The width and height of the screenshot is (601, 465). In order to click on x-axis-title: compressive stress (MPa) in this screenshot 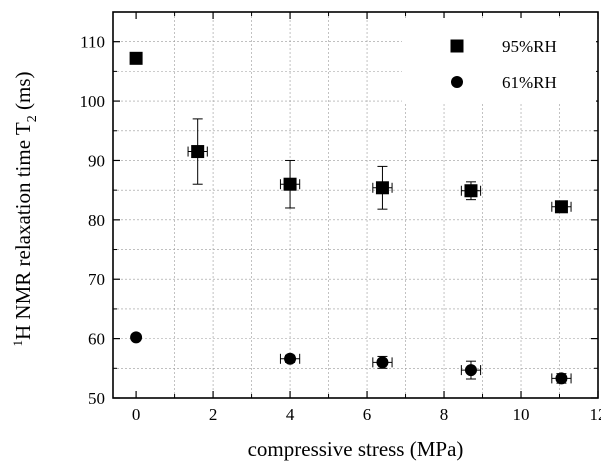, I will do `click(356, 449)`.